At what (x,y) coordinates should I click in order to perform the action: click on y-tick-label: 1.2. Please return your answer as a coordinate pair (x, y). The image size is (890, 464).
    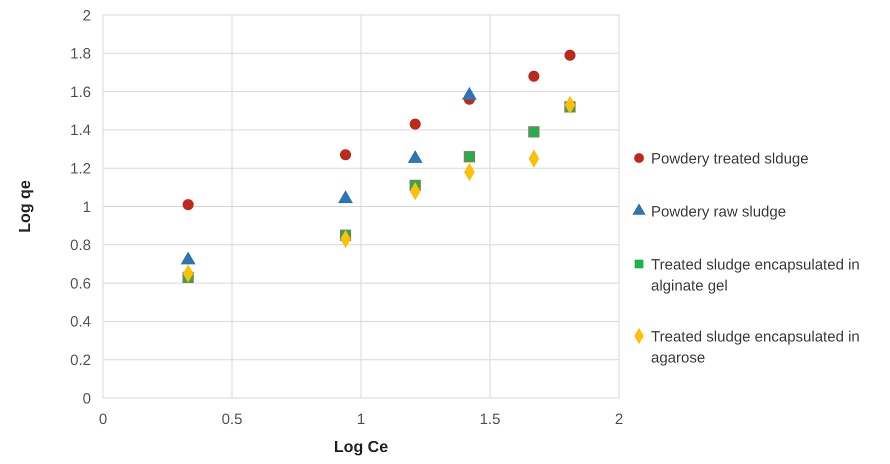
    Looking at the image, I should click on (80, 169).